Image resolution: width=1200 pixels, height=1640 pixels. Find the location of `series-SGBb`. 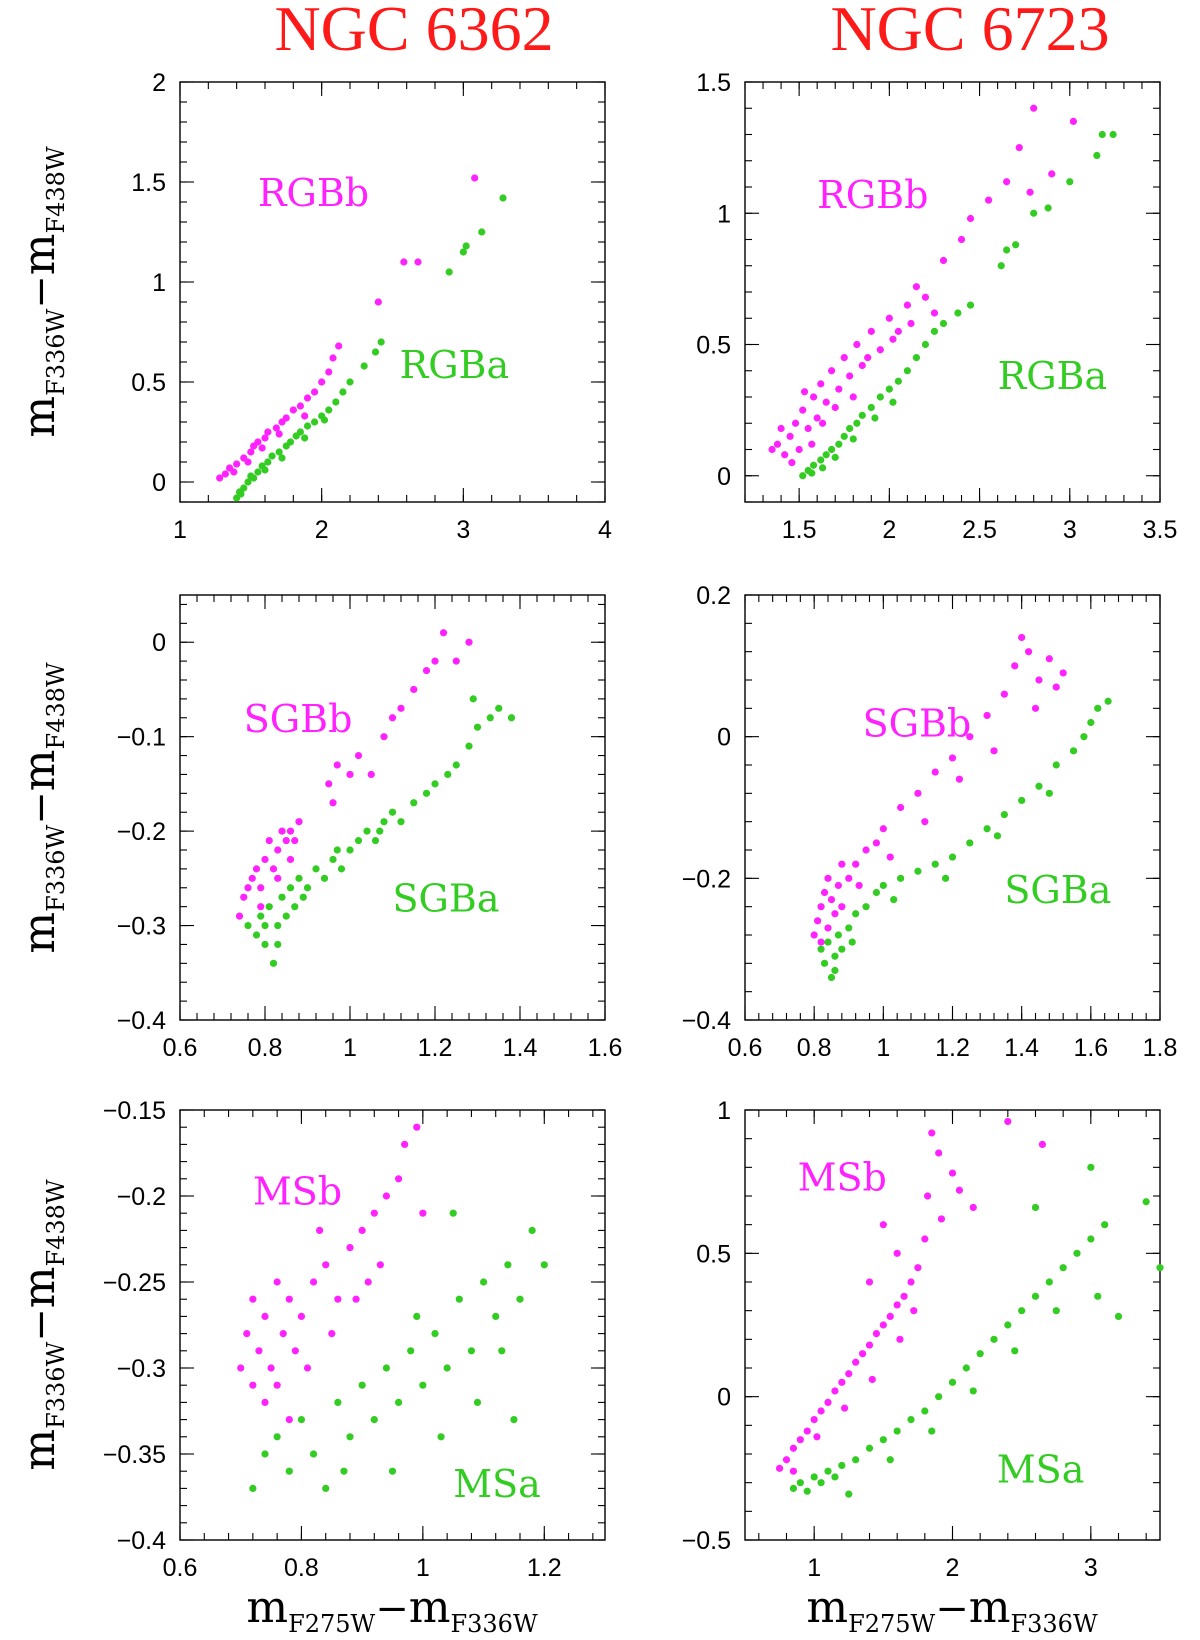

series-SGBb is located at coordinates (354, 774).